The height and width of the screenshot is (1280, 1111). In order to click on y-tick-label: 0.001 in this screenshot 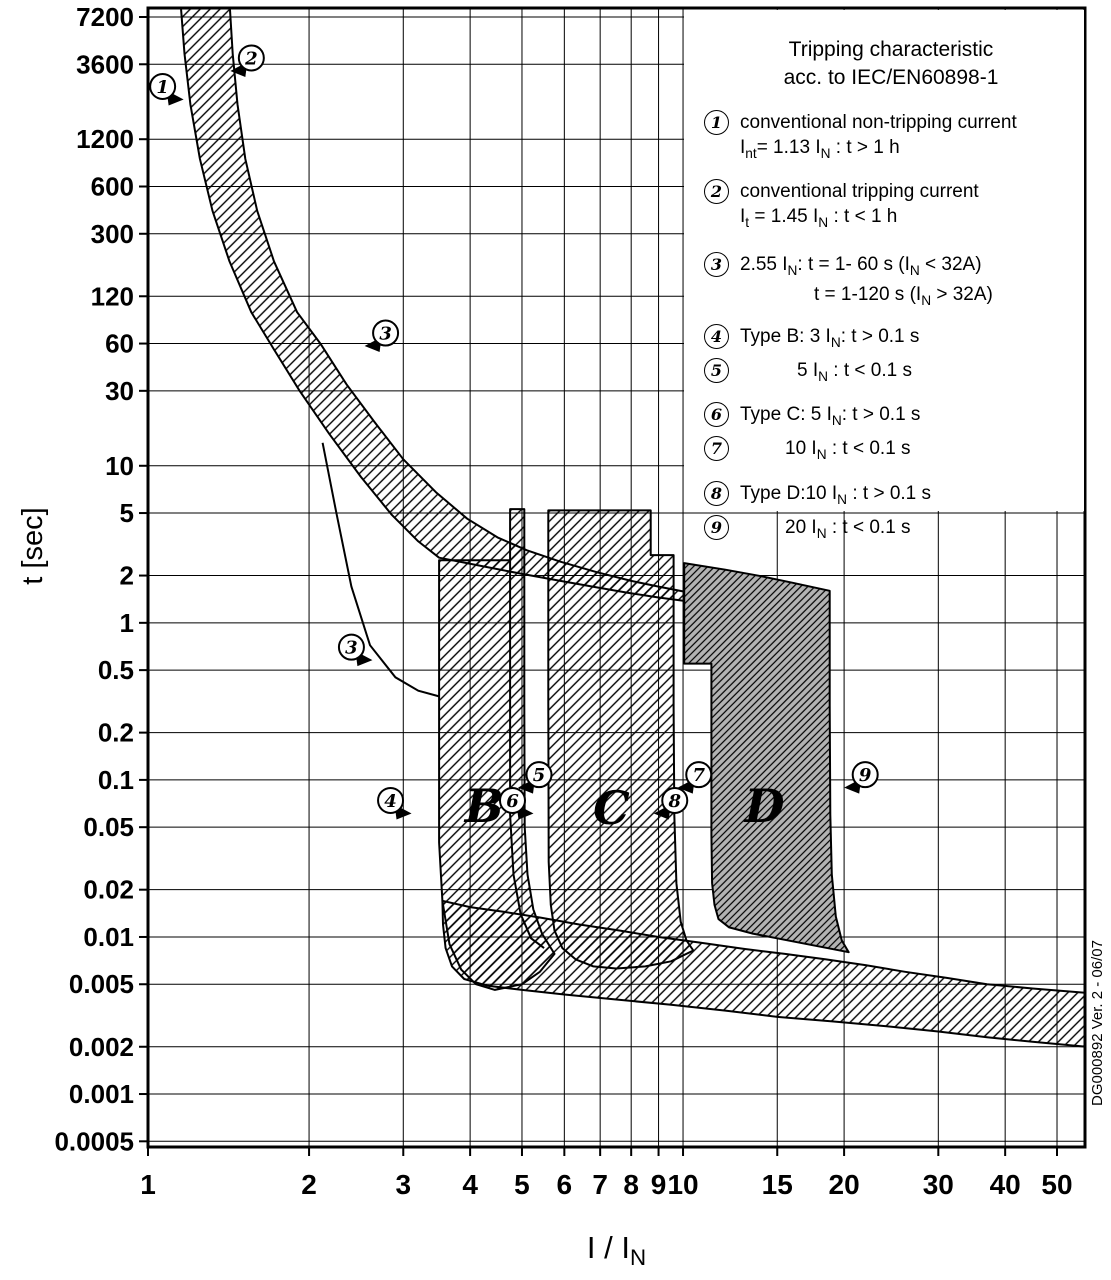, I will do `click(101, 1094)`.